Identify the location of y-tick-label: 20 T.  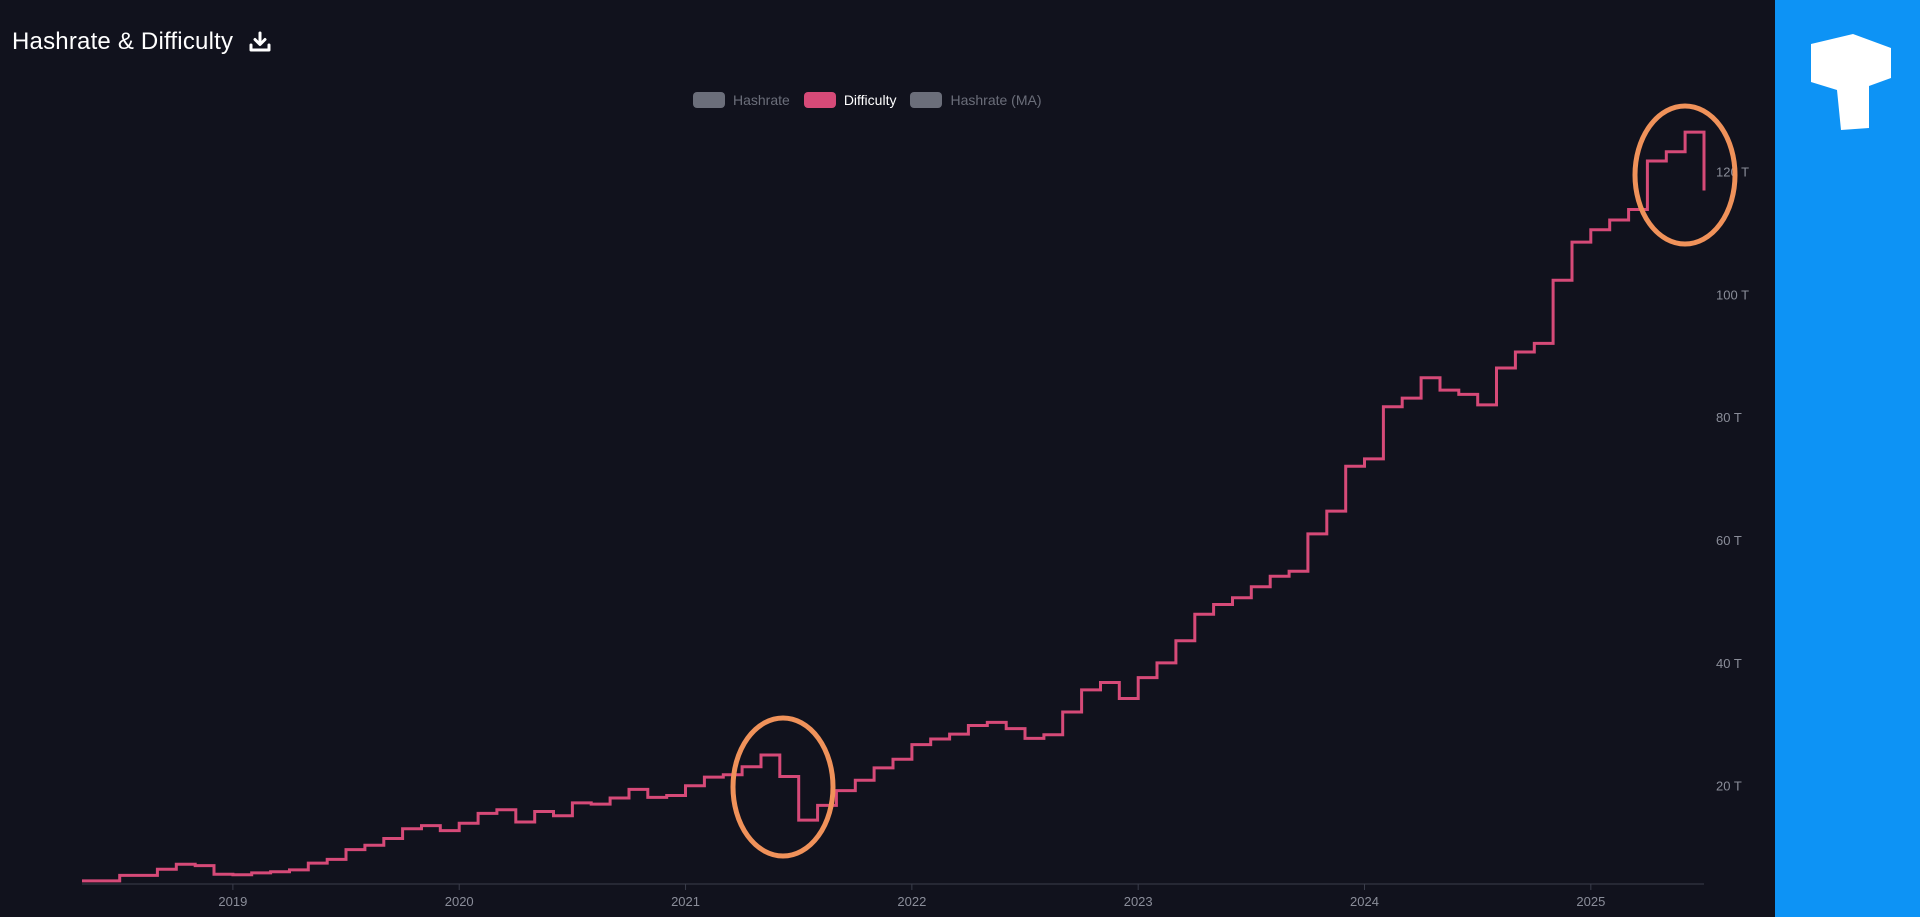
(1729, 786).